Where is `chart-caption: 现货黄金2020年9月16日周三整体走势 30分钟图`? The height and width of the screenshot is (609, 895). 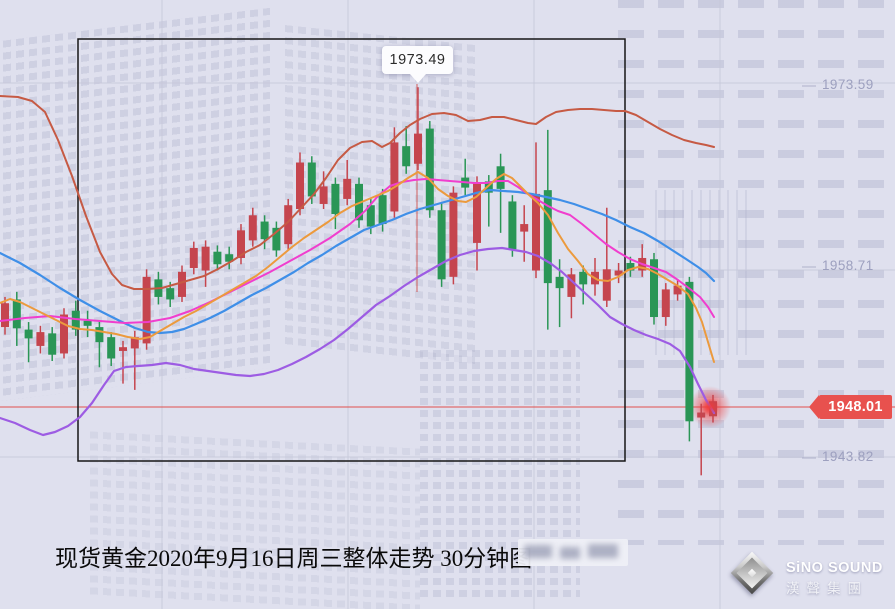 chart-caption: 现货黄金2020年9月16日周三整体走势 30分钟图 is located at coordinates (294, 558).